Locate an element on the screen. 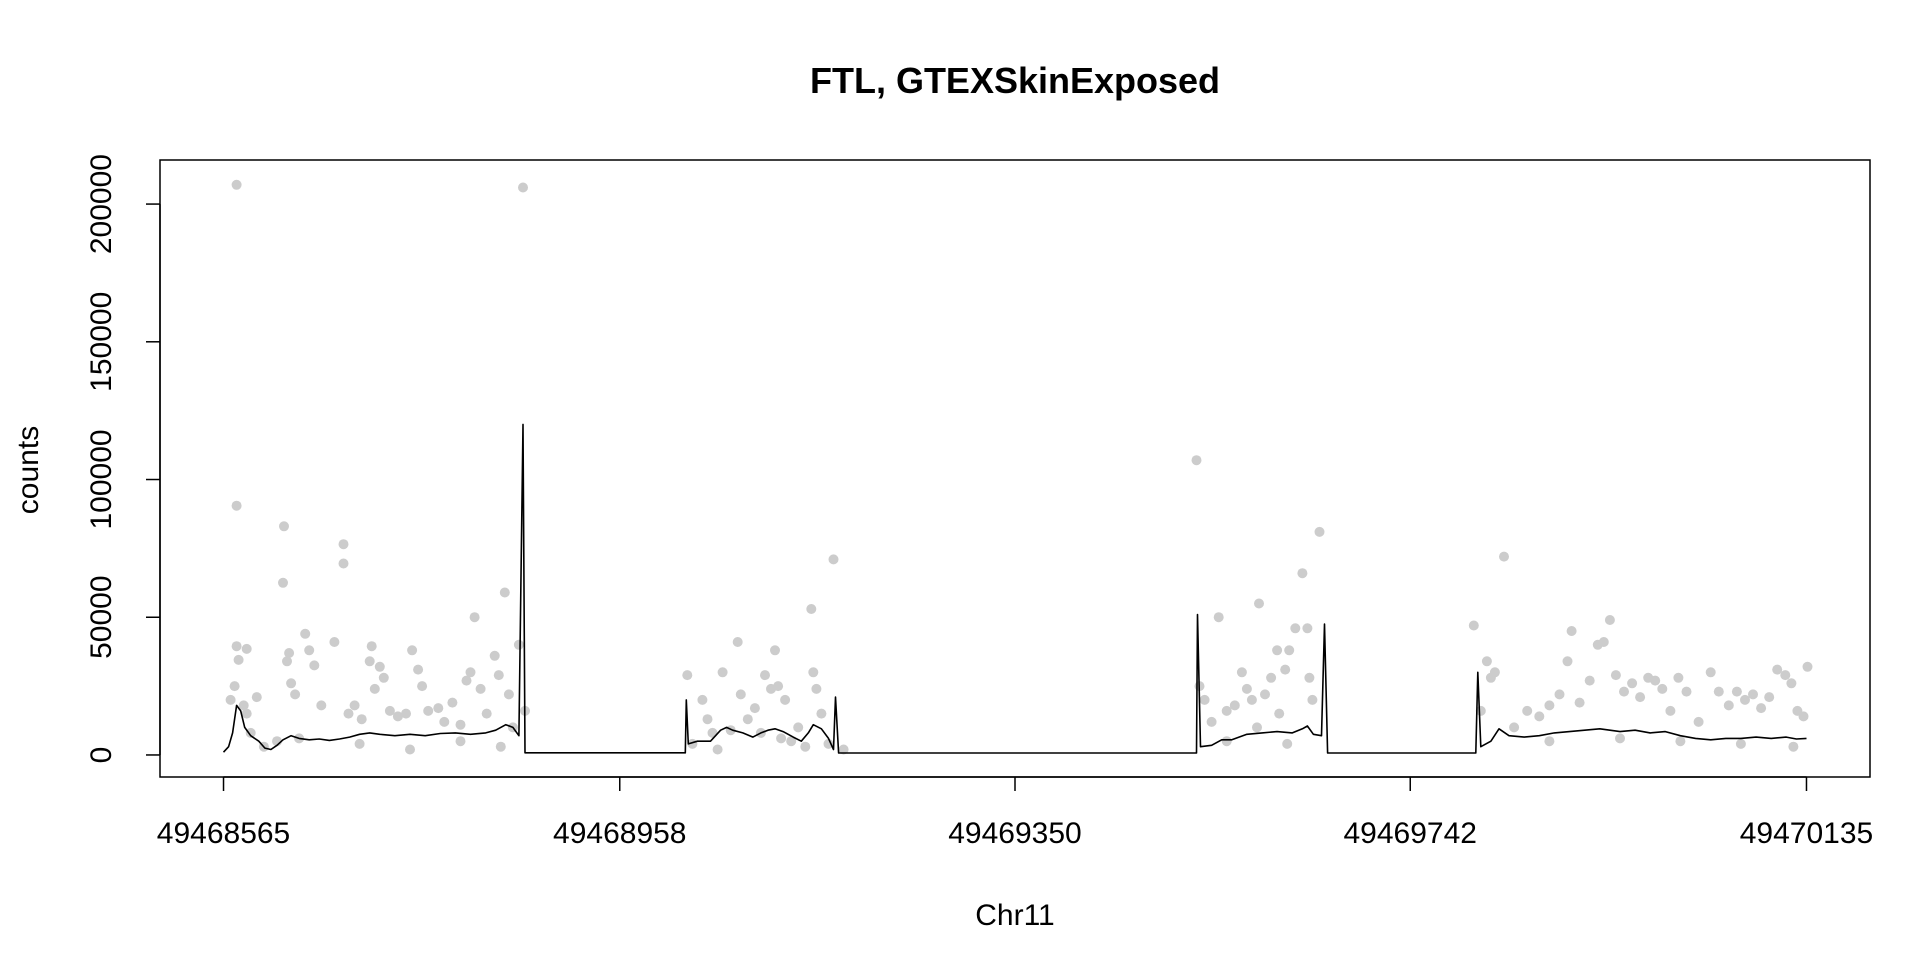  x-tick-label: 49470135 is located at coordinates (1806, 833).